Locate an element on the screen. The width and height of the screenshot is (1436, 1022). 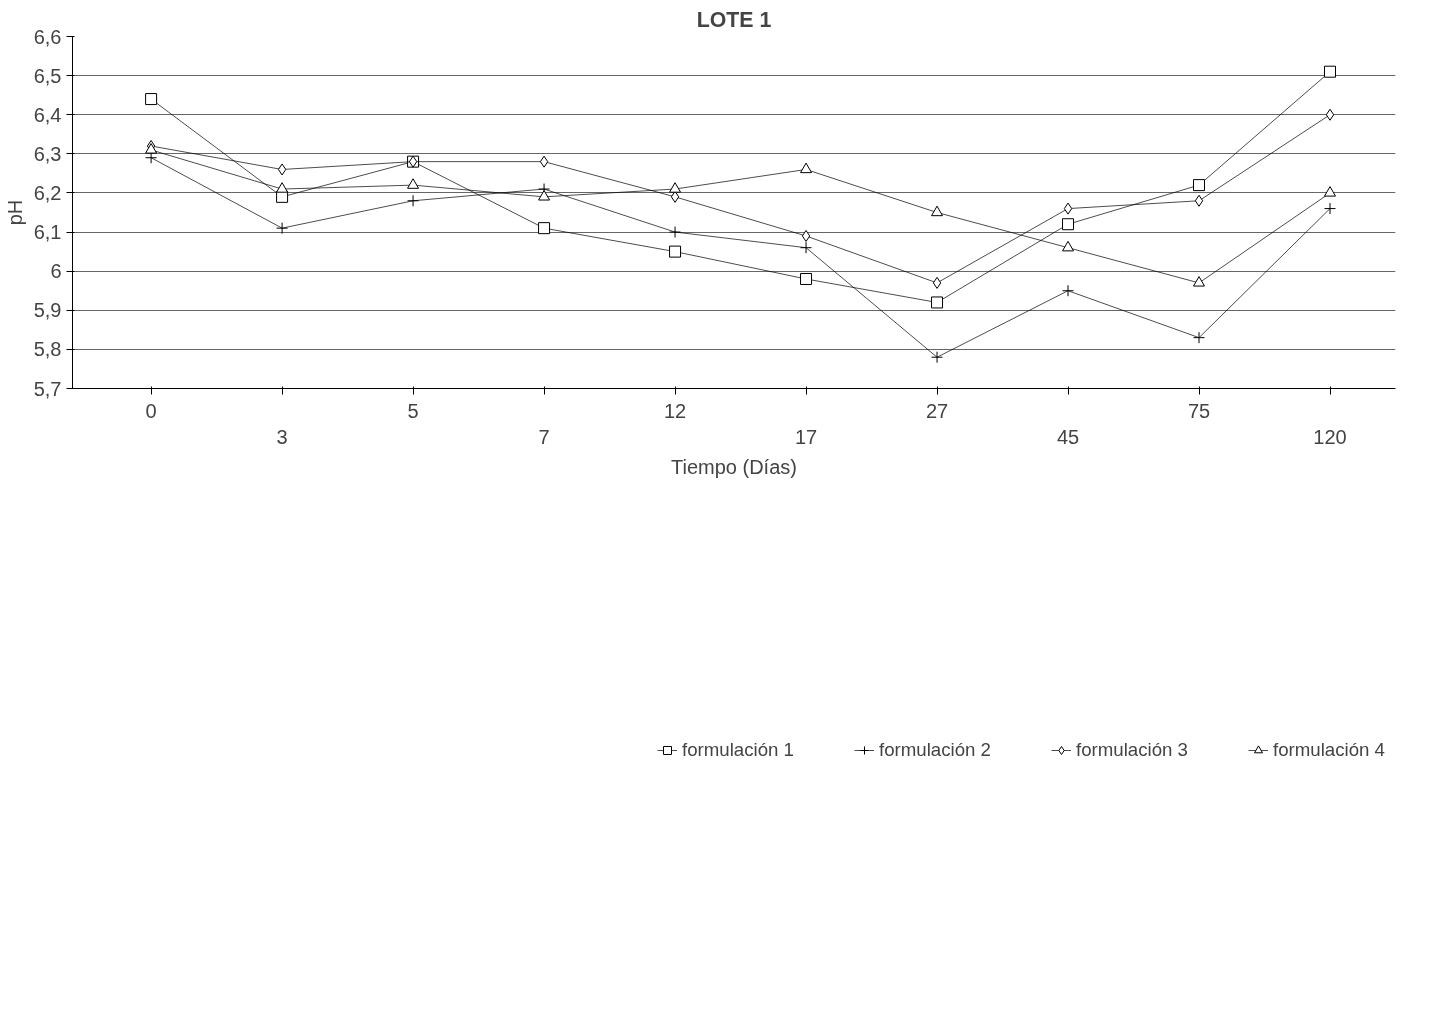
y-axis-title: pH is located at coordinates (14, 212).